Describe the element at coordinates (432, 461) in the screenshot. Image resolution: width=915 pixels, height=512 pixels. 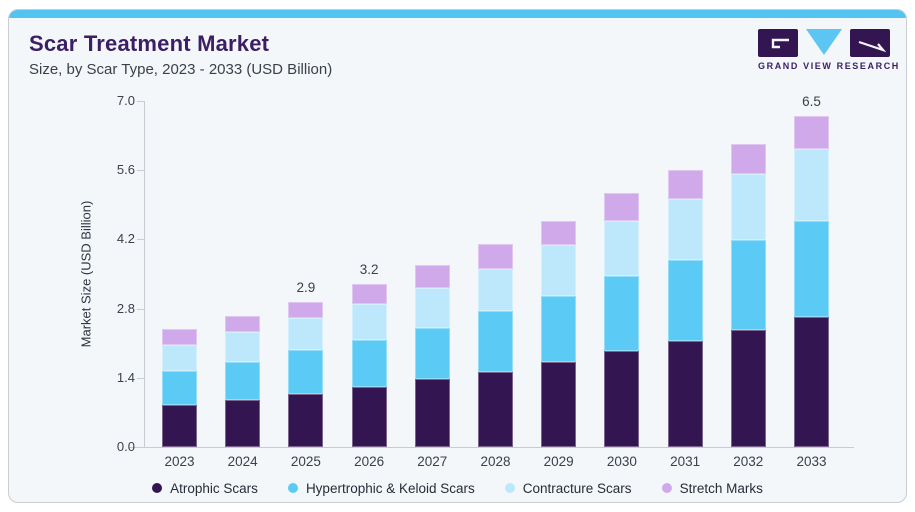
I see `x-tick-label: 2027` at that location.